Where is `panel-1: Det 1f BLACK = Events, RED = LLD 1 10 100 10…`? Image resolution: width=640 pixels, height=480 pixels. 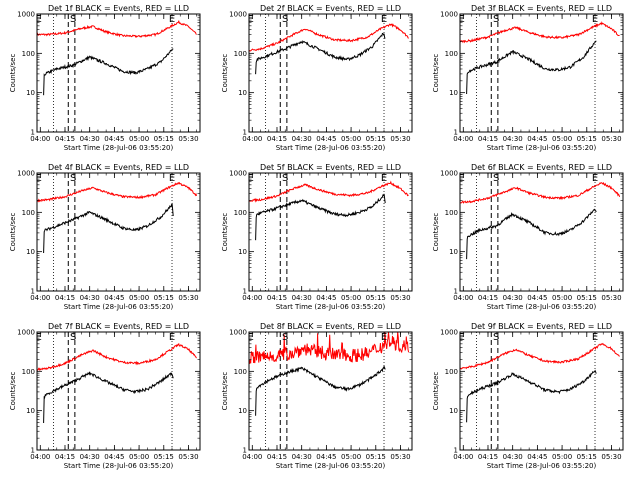 panel-1: Det 1f BLACK = Events, RED = LLD 1 10 100 10… is located at coordinates (105, 78).